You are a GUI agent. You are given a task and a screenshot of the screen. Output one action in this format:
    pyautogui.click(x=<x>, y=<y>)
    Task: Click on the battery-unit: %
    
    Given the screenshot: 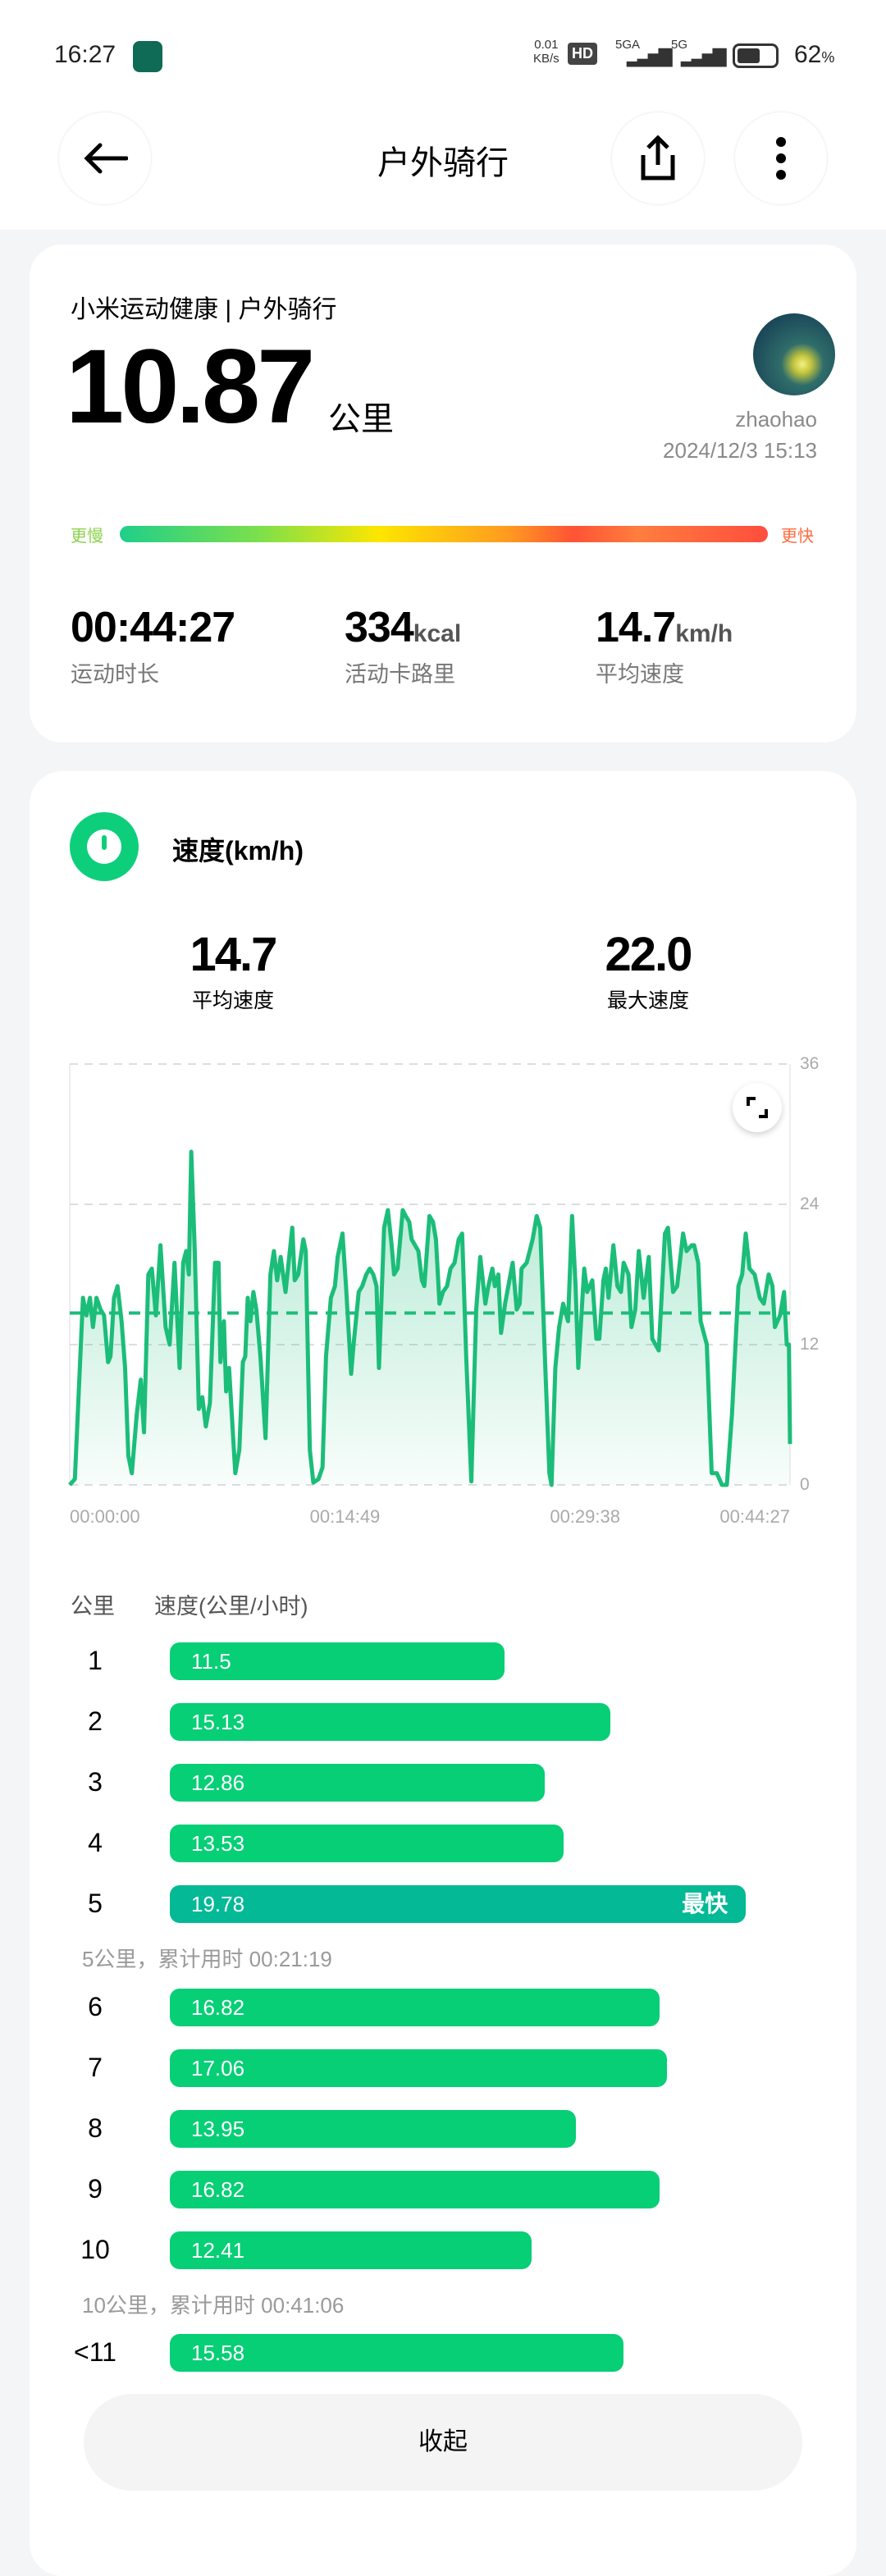 What is the action you would take?
    pyautogui.click(x=828, y=58)
    